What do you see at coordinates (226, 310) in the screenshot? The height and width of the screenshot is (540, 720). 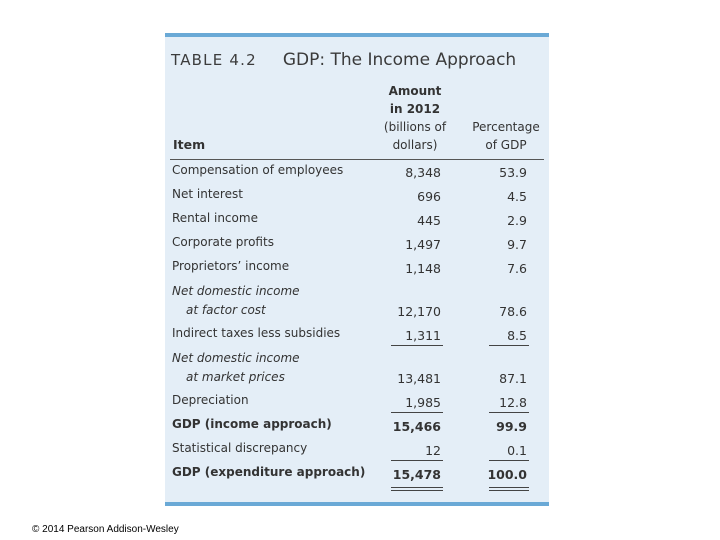 I see `row-item-line2: at factor cost` at bounding box center [226, 310].